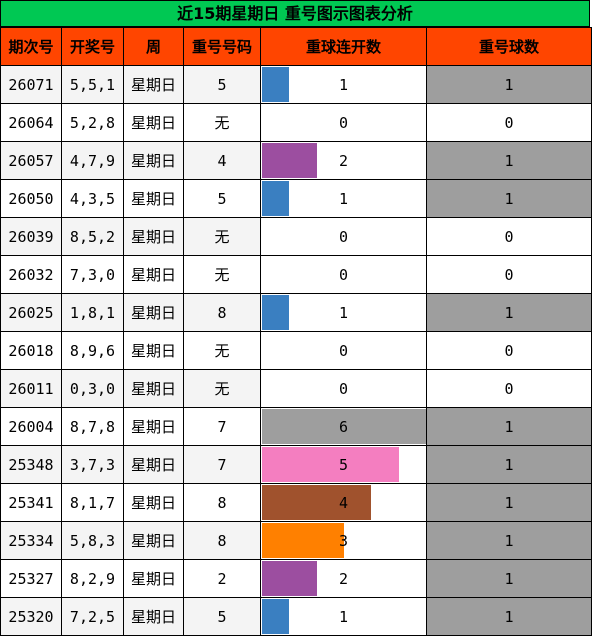 Image resolution: width=592 pixels, height=636 pixels. I want to click on header-issue: 期次号, so click(31, 46).